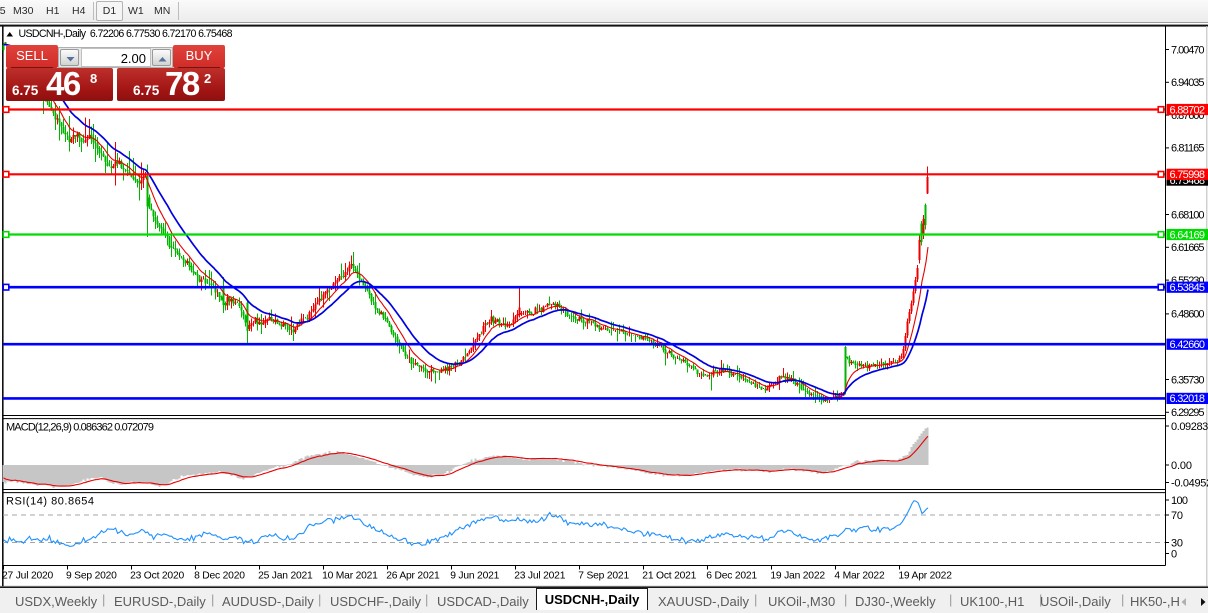 The height and width of the screenshot is (613, 1208). Describe the element at coordinates (797, 576) in the screenshot. I see `svg-text: 19 Jan 2022` at that location.